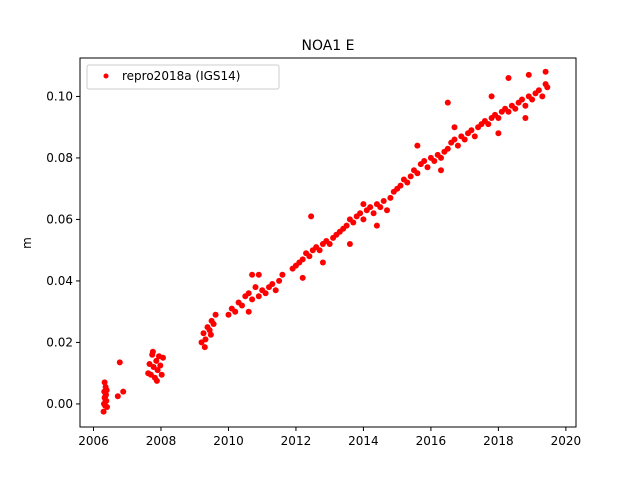 This screenshot has width=640, height=480. I want to click on legend-entry-label: repro2018a (IGS14), so click(181, 76).